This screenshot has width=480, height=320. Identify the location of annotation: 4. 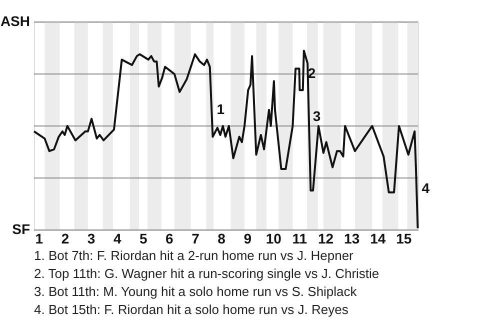
(426, 188).